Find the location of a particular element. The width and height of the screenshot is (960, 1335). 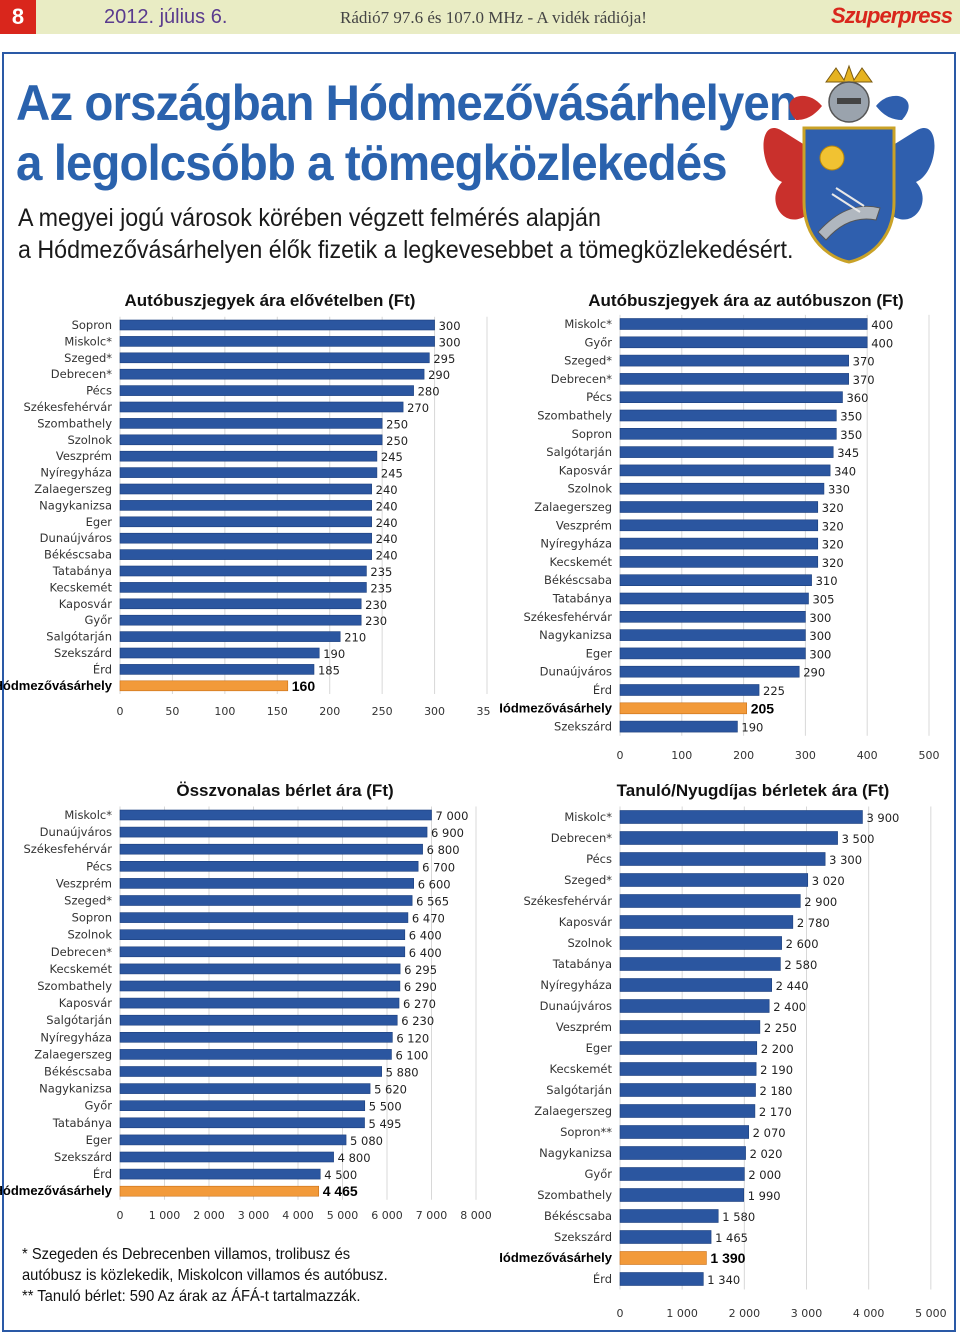

value-label: 250 is located at coordinates (397, 441).